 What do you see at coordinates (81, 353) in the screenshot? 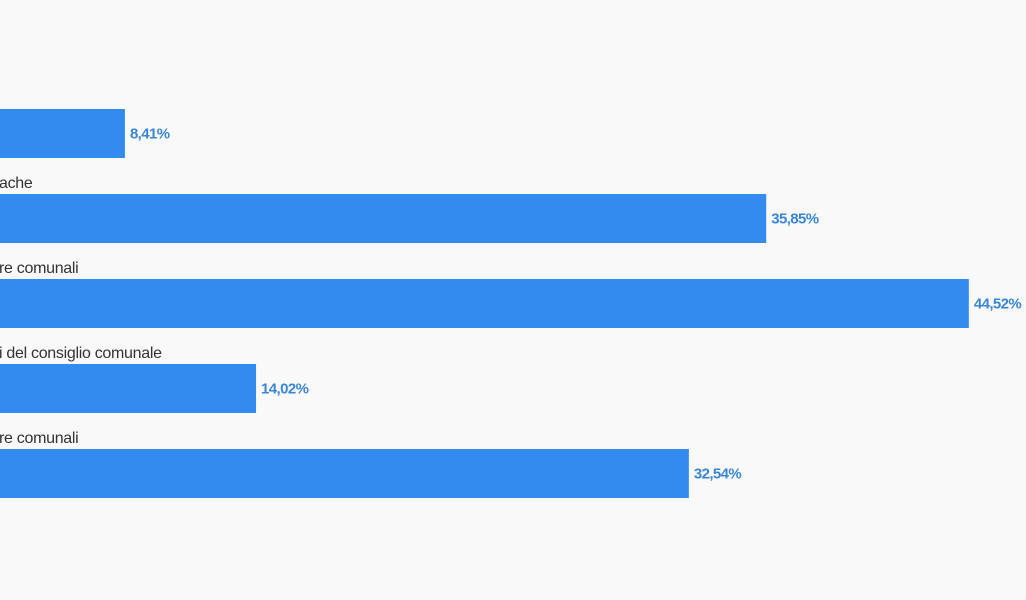
I see `category-label: i del consiglio comunale` at bounding box center [81, 353].